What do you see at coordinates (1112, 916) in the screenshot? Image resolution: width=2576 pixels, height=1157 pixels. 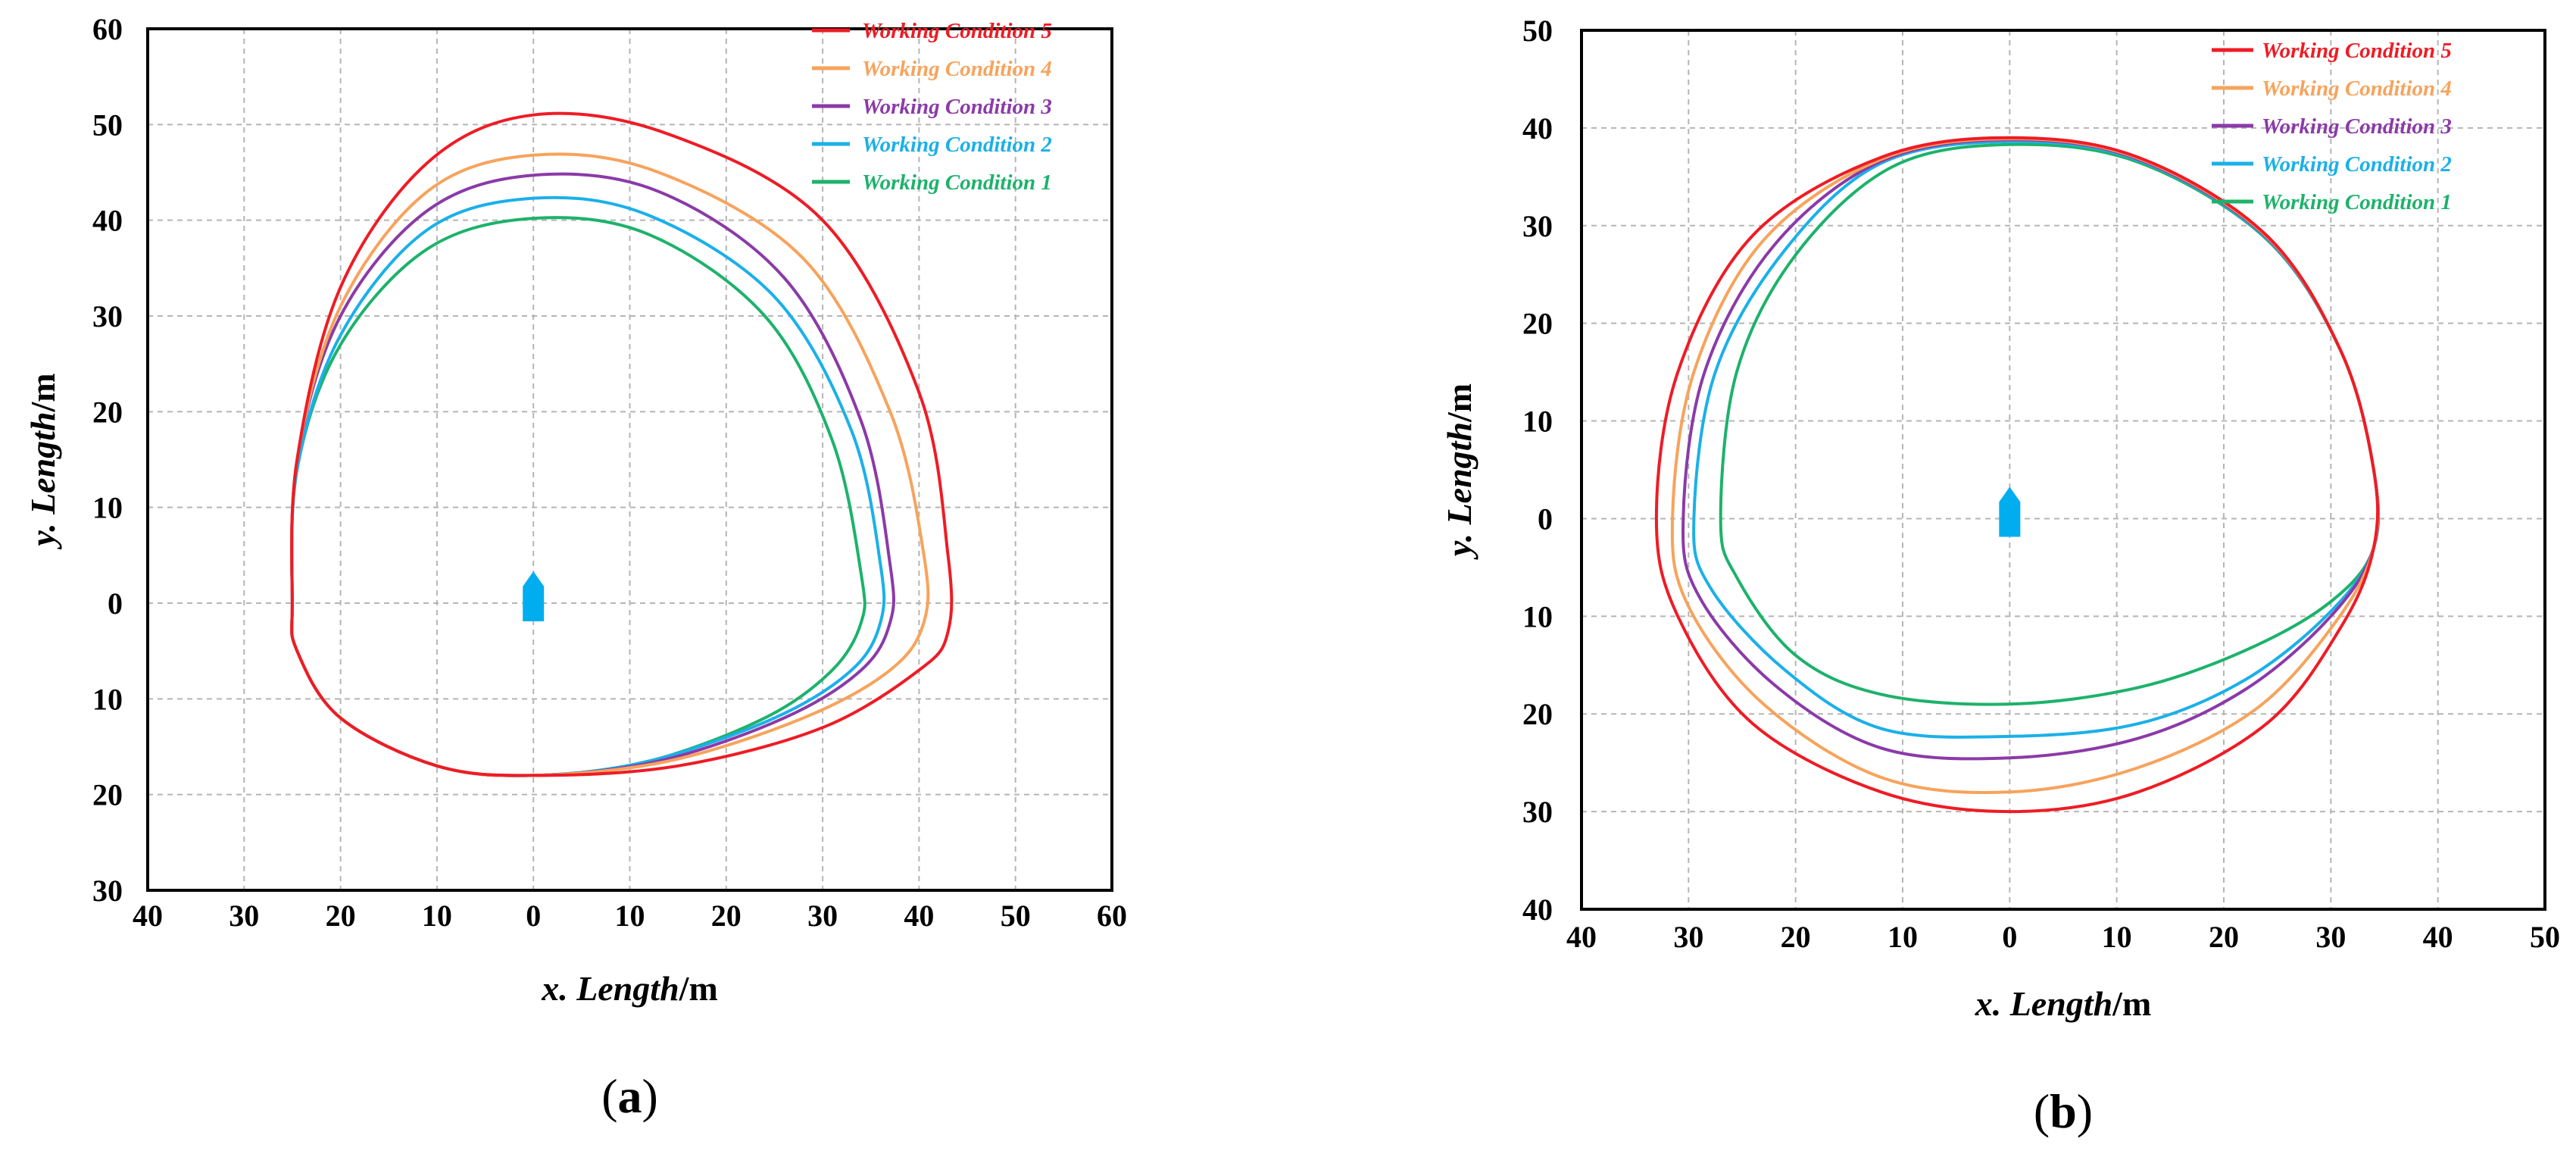 I see `x-tick-label: 60` at bounding box center [1112, 916].